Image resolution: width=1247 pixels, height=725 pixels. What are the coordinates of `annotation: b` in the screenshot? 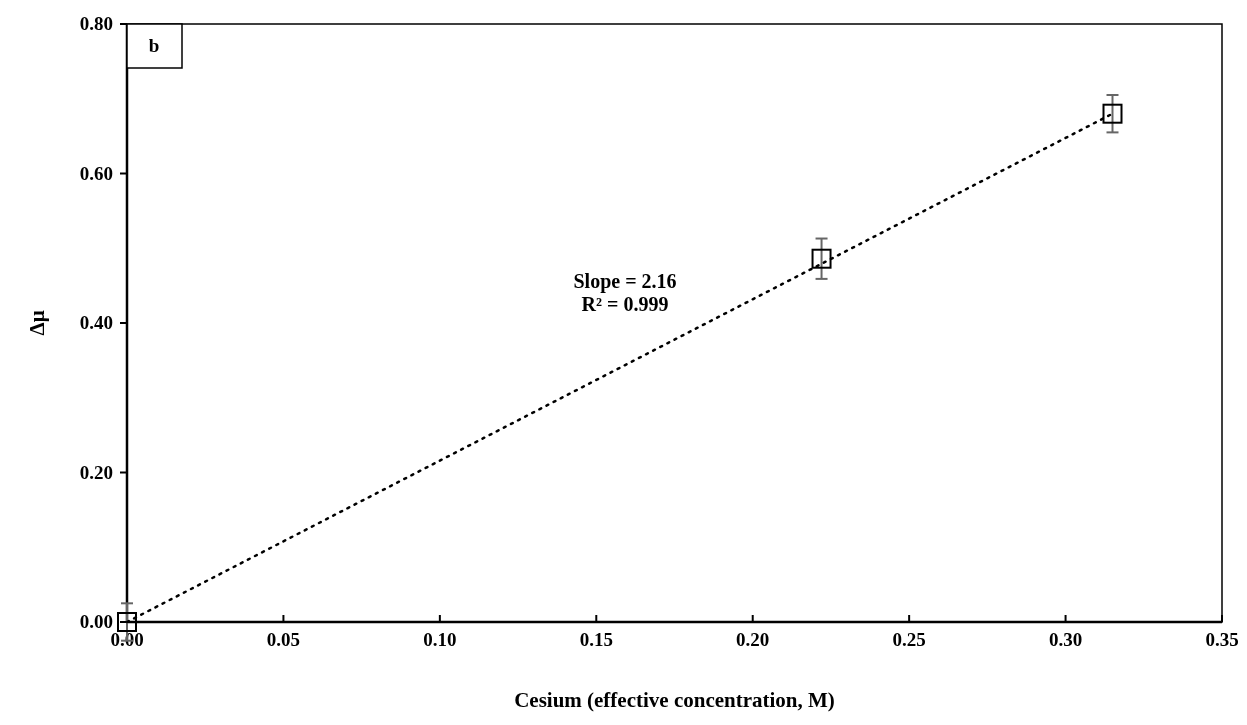 It's located at (154, 45).